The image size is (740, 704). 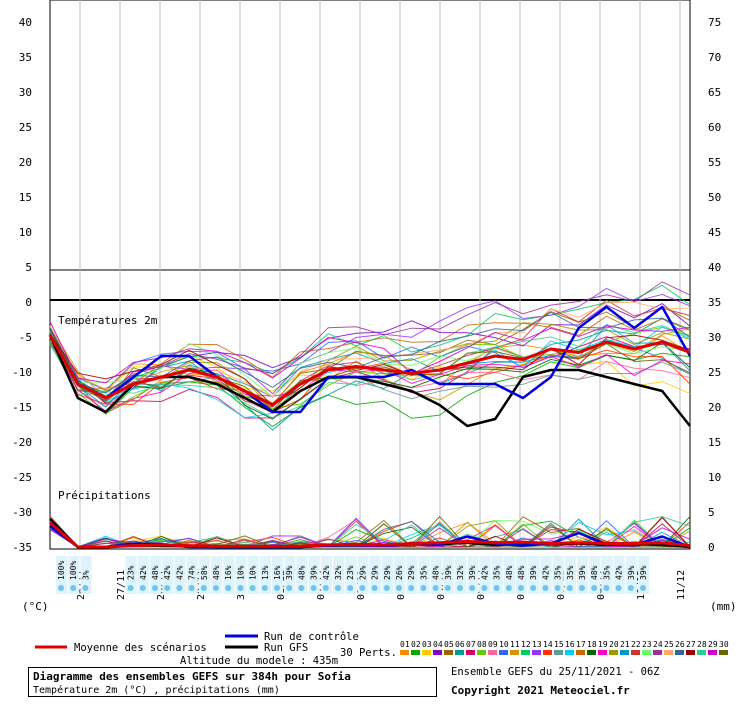 What do you see at coordinates (121, 585) in the screenshot?
I see `x-tick-label: 27/11` at bounding box center [121, 585].